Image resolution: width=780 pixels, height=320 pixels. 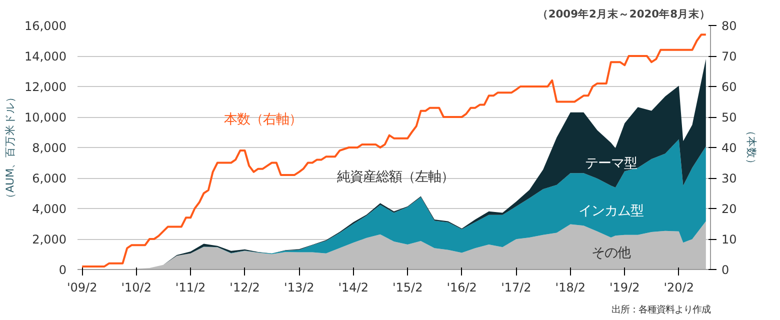 What do you see at coordinates (729, 26) in the screenshot?
I see `y2-tick-label: 80` at bounding box center [729, 26].